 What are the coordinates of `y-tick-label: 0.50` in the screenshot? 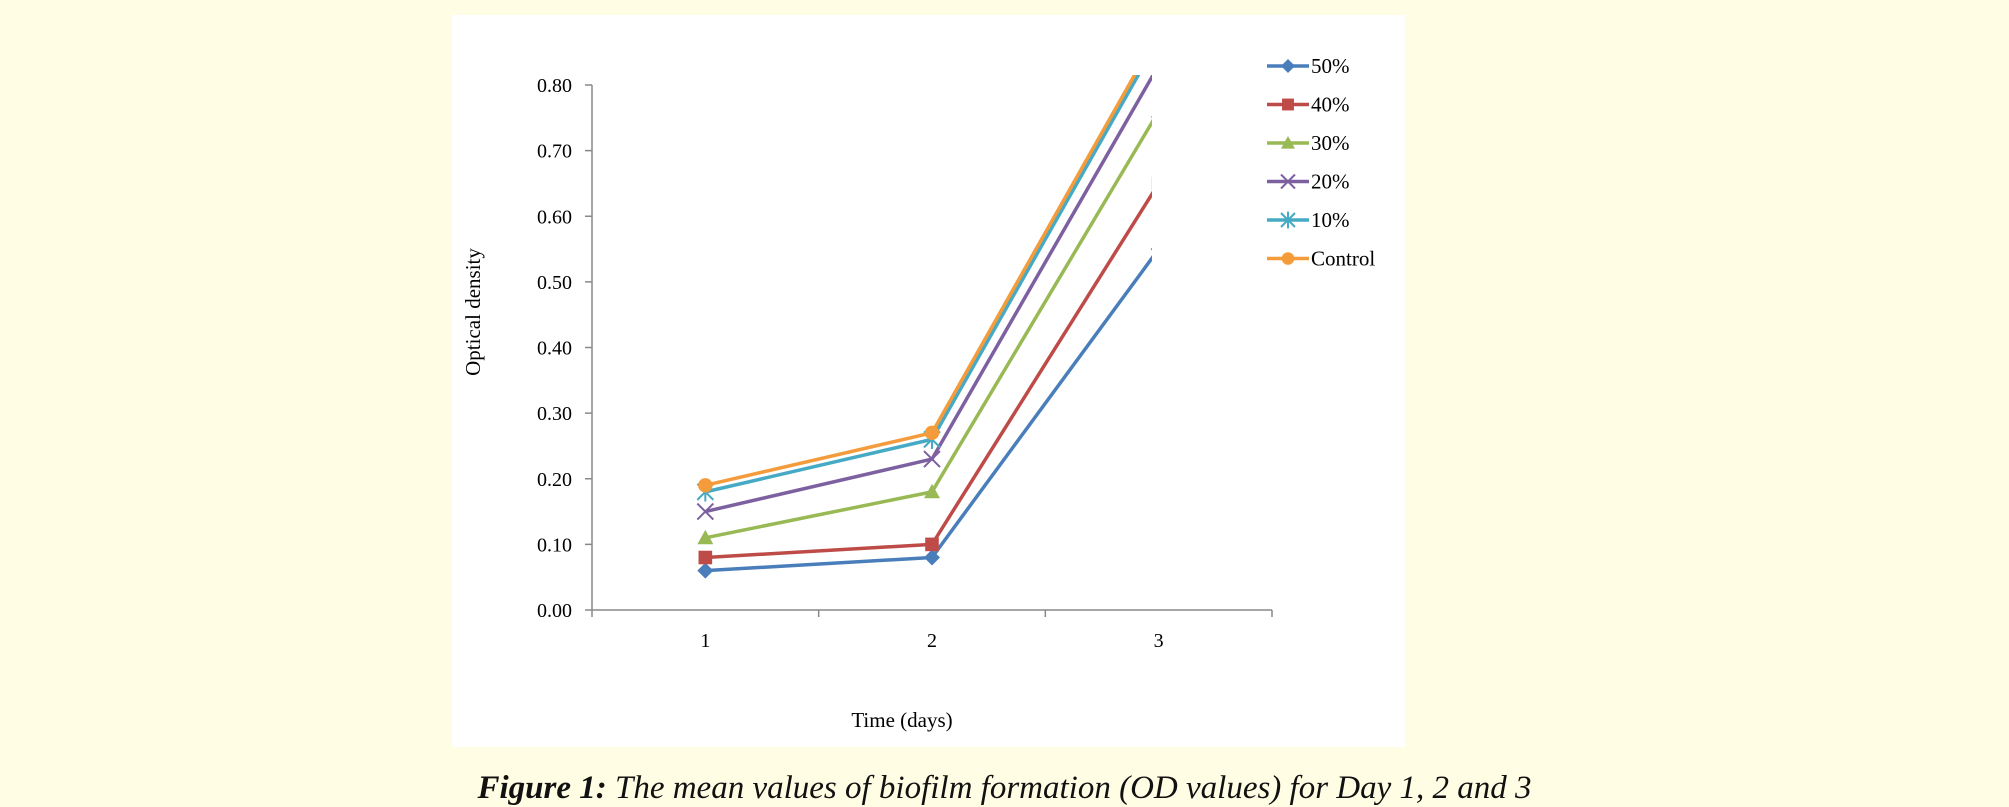 It's located at (554, 283).